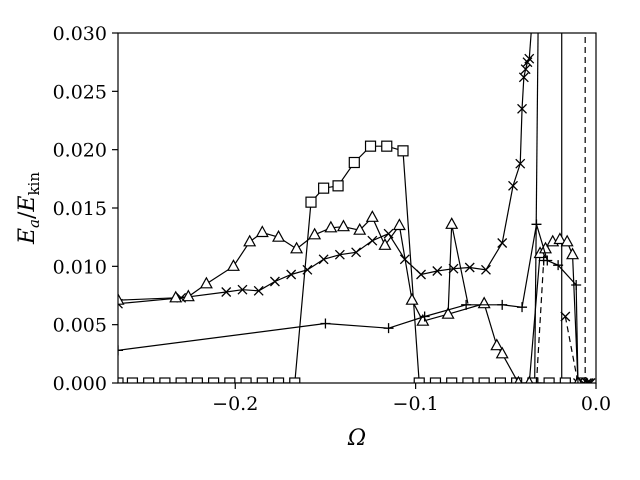 The width and height of the screenshot is (640, 480). Describe the element at coordinates (80, 267) in the screenshot. I see `y-tick-label: 0.010` at that location.